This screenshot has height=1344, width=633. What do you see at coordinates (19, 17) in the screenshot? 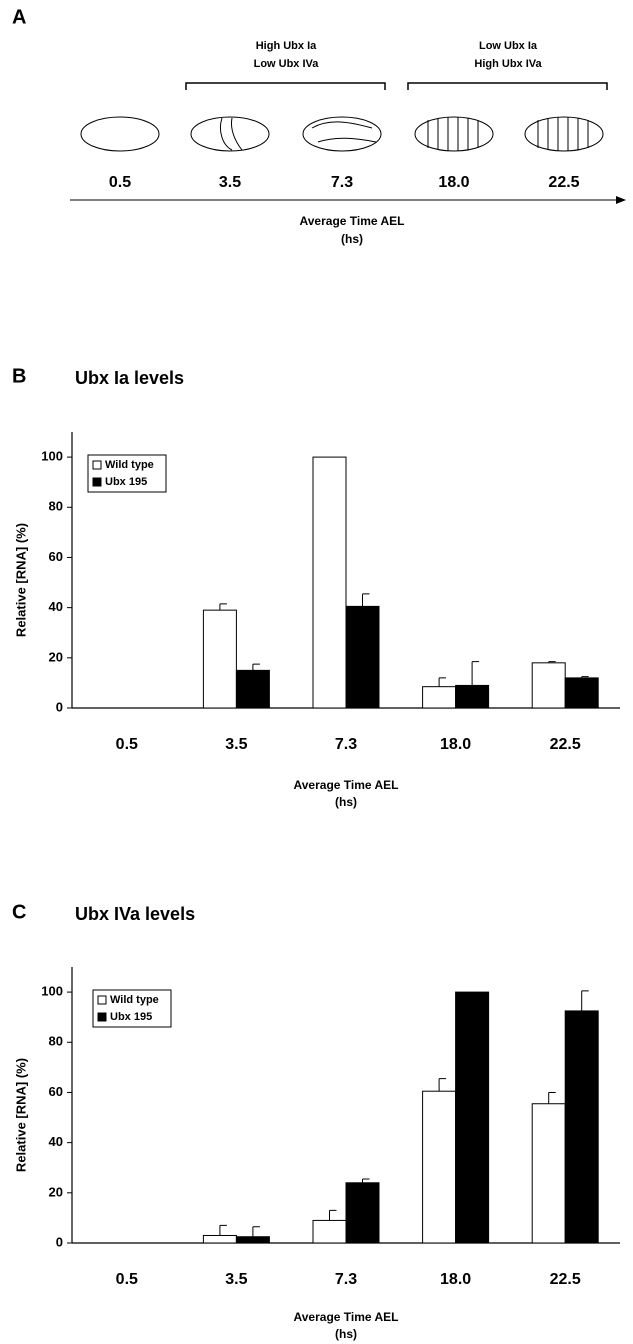
I see `panel-label: A` at bounding box center [19, 17].